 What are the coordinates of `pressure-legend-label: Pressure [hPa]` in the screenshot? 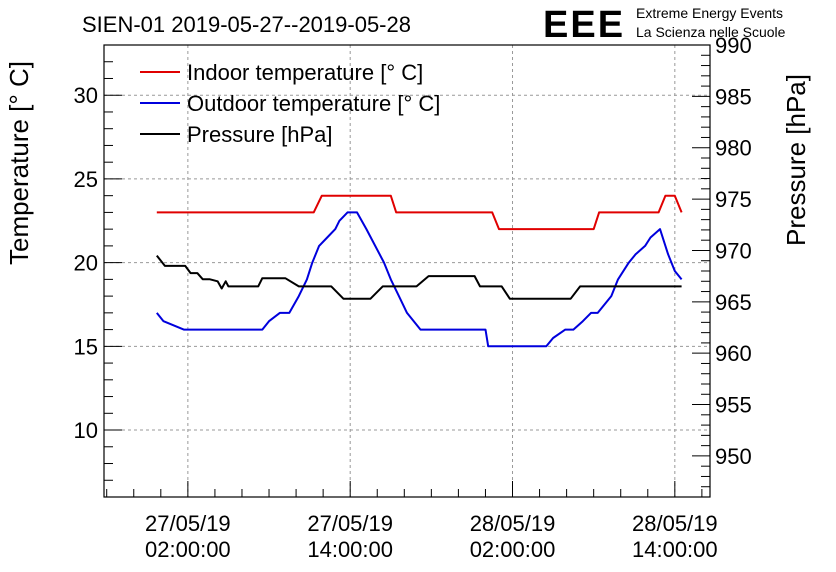 It's located at (260, 134).